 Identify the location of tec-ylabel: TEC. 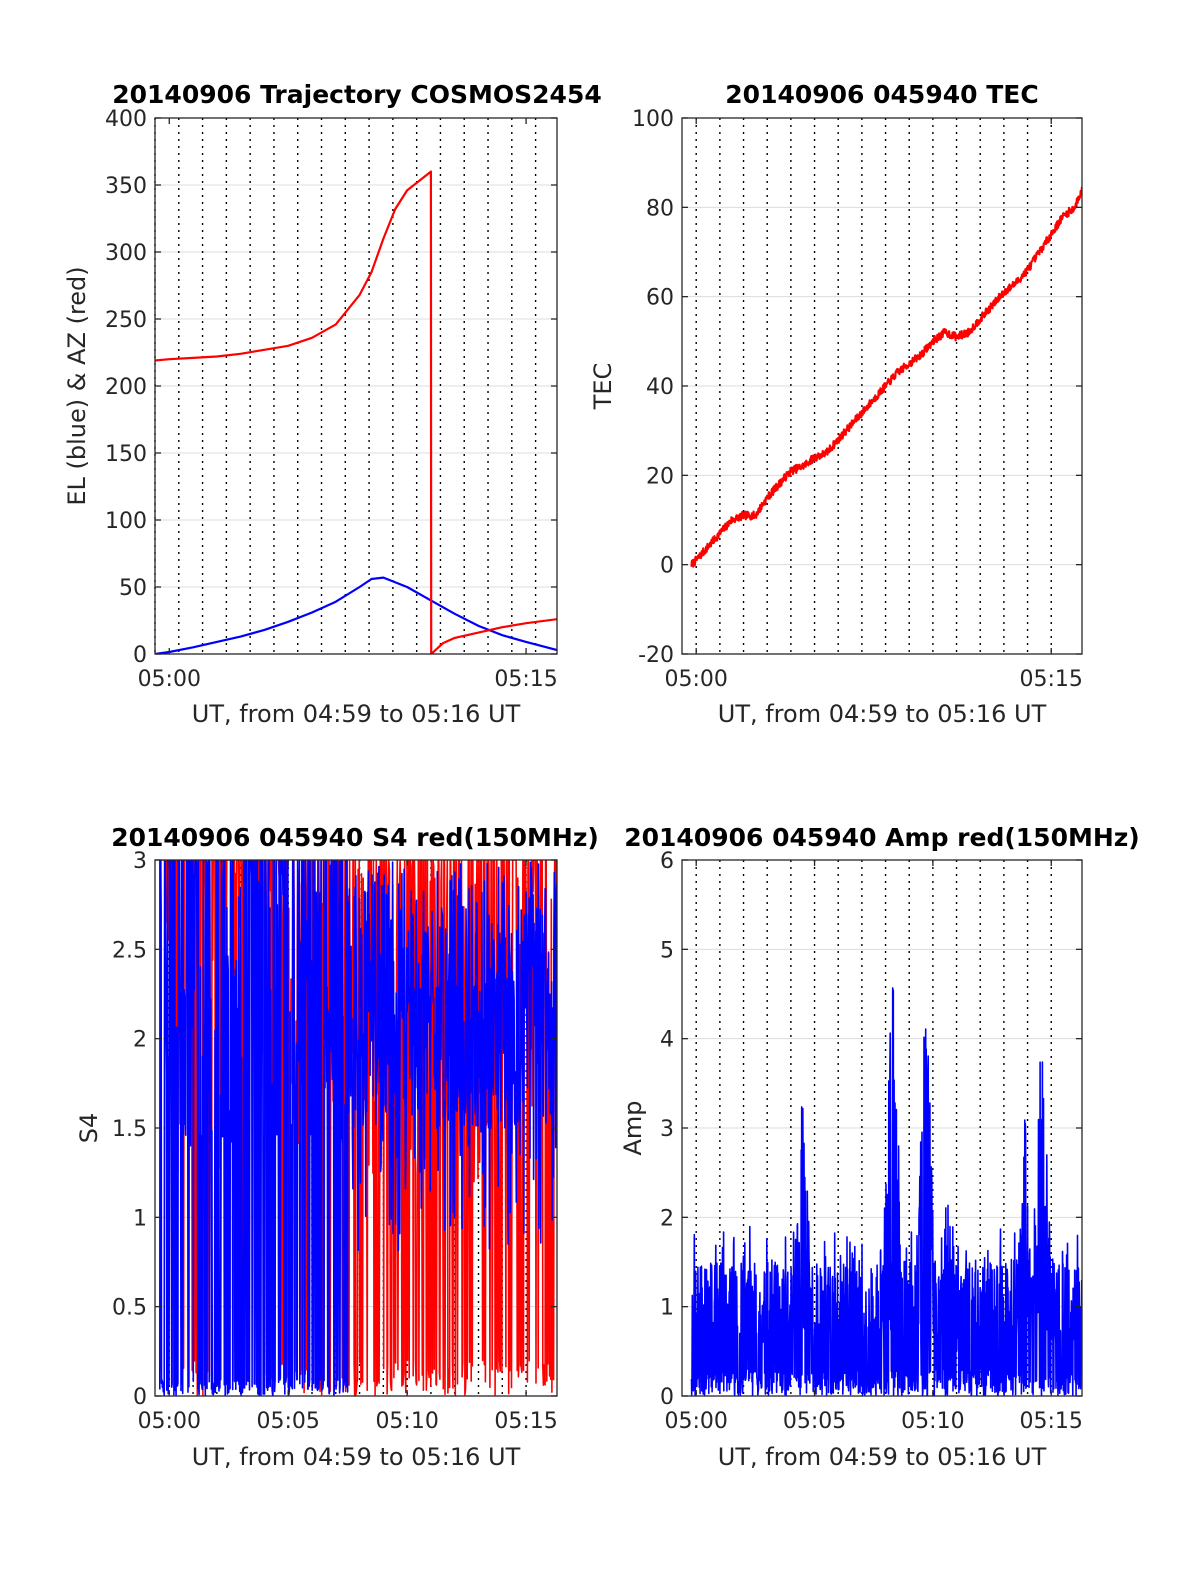
(603, 387).